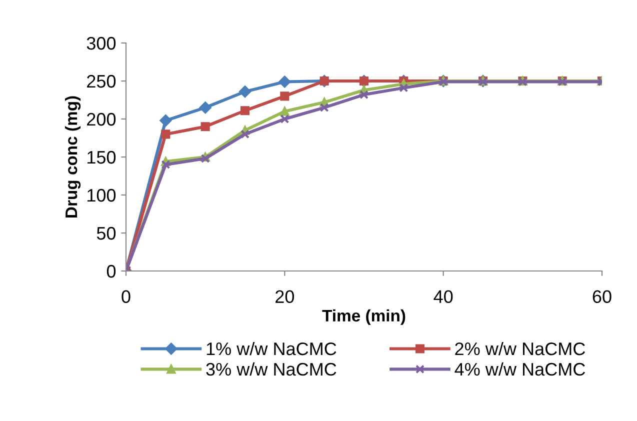 This screenshot has width=637, height=421. I want to click on y-tick-label: 250, so click(101, 81).